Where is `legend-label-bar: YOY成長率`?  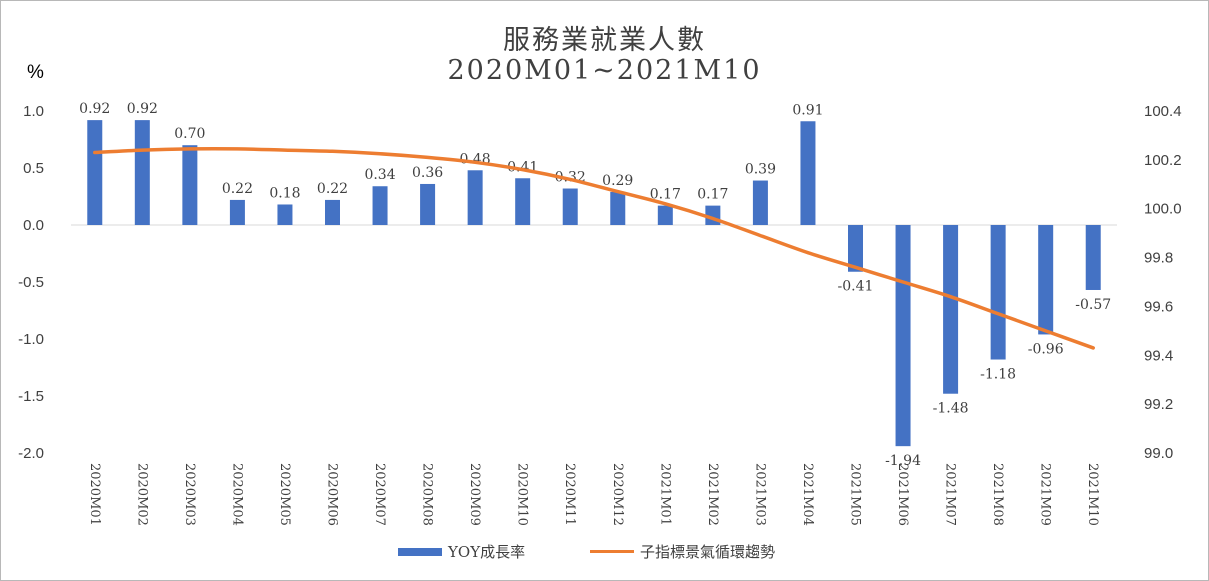 legend-label-bar: YOY成長率 is located at coordinates (487, 552).